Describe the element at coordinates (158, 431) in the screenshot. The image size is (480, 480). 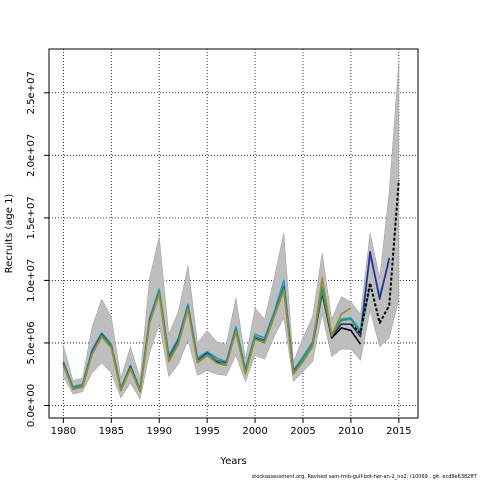
I see `x-tick-label-2: 1990` at that location.